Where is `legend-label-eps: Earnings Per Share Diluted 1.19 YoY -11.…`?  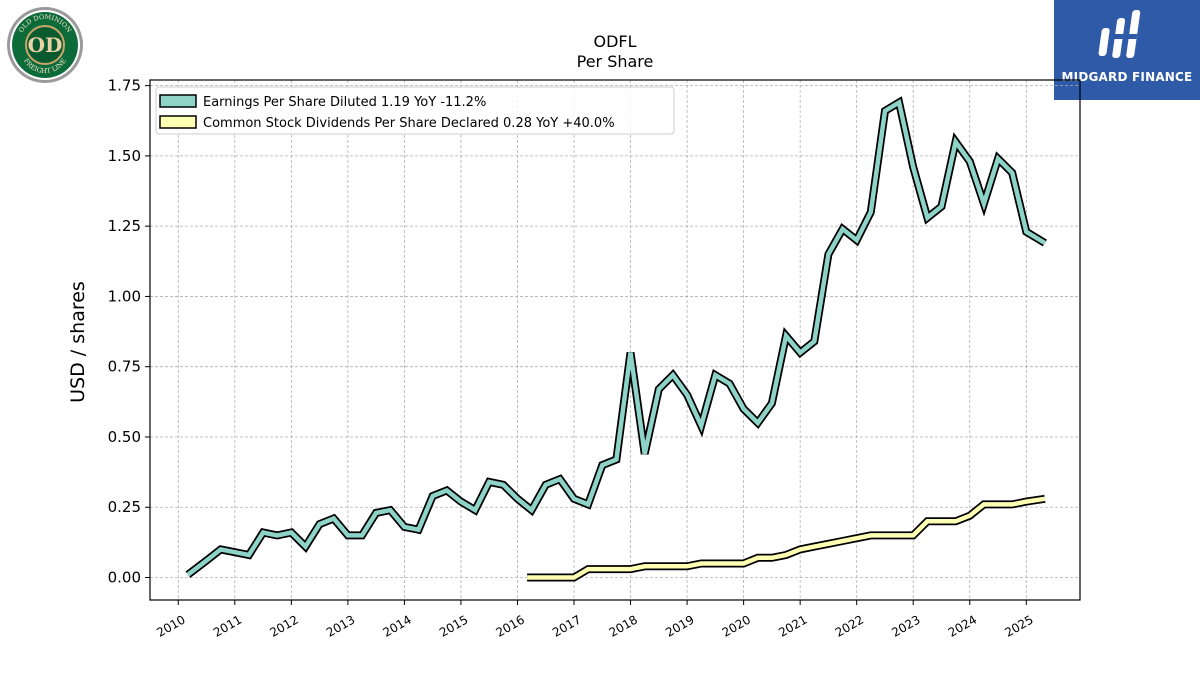
legend-label-eps: Earnings Per Share Diluted 1.19 YoY -11.… is located at coordinates (344, 102).